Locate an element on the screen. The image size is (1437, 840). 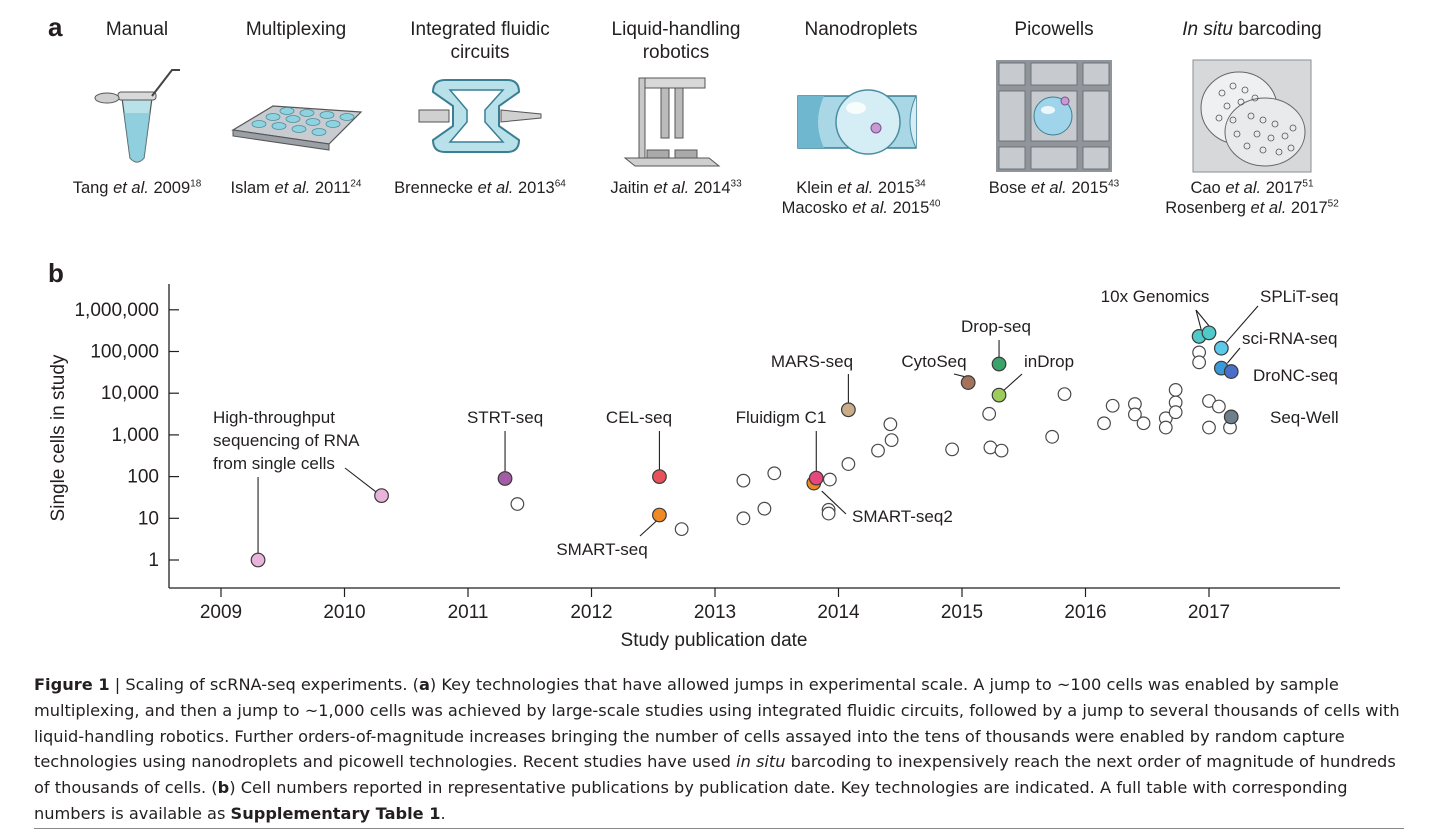
x-tick-label: 2010 is located at coordinates (344, 612).